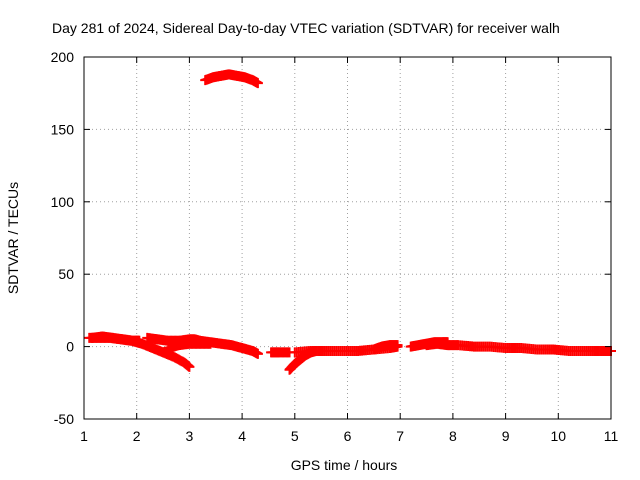 This screenshot has width=640, height=480. Describe the element at coordinates (559, 436) in the screenshot. I see `x-tick-label: 10` at that location.